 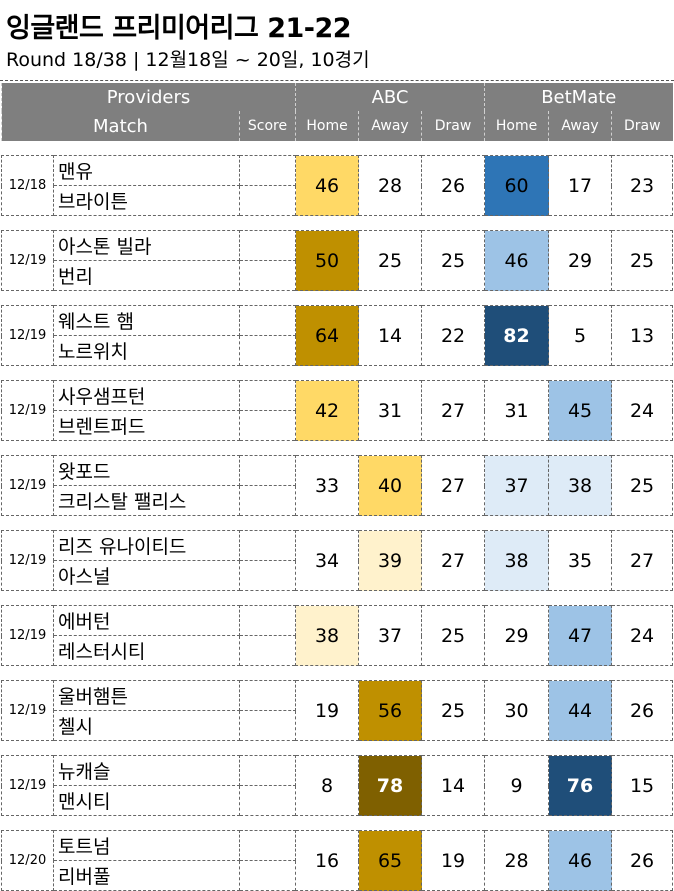 I want to click on abc-home-odds: 38, so click(x=327, y=635).